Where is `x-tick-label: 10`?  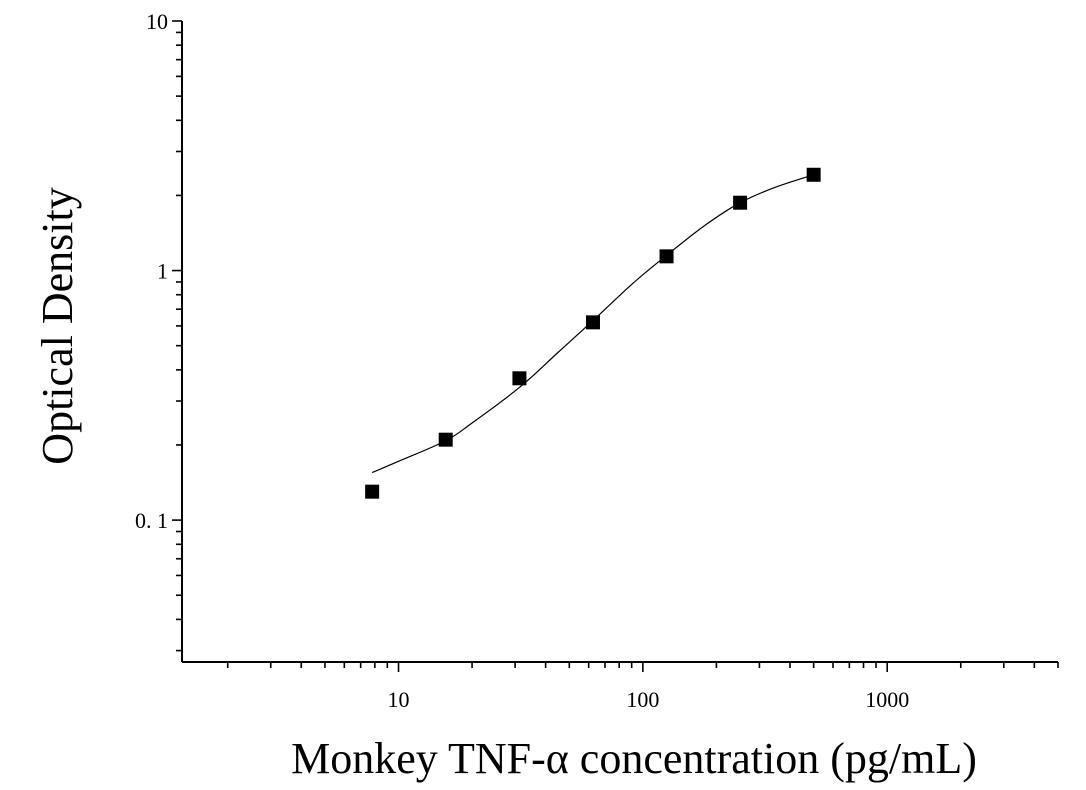 x-tick-label: 10 is located at coordinates (399, 699).